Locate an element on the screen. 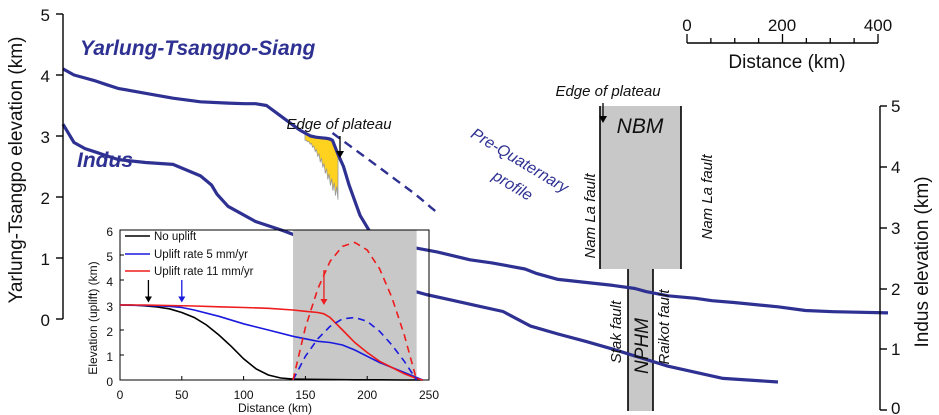  inset-arrowhead-blue is located at coordinates (182, 299).